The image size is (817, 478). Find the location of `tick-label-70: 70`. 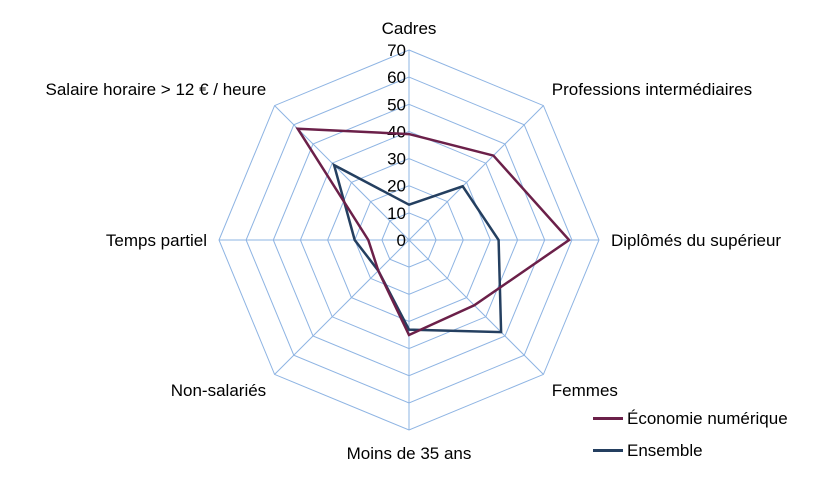

tick-label-70: 70 is located at coordinates (396, 50).